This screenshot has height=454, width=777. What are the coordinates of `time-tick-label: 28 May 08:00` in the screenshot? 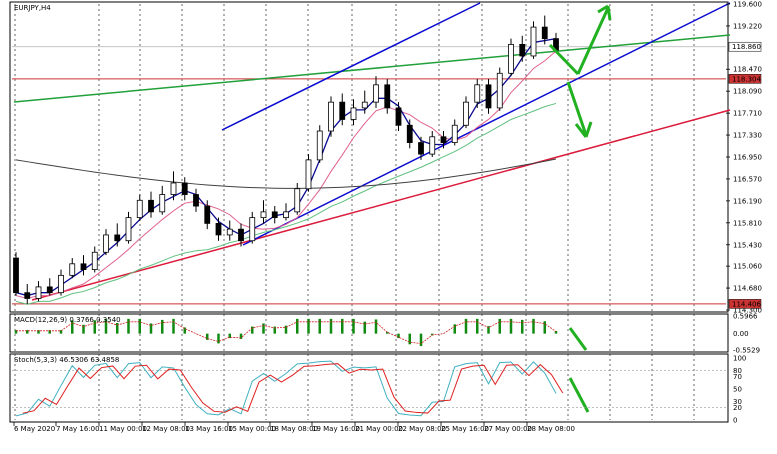 It's located at (551, 429).